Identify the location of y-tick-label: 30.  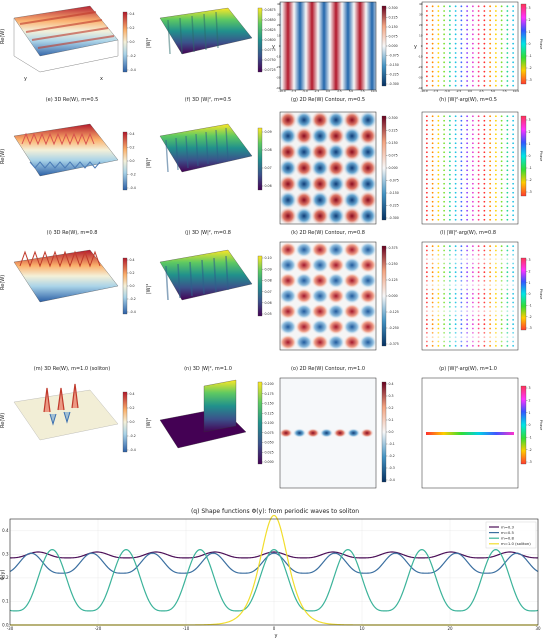
(279, 15).